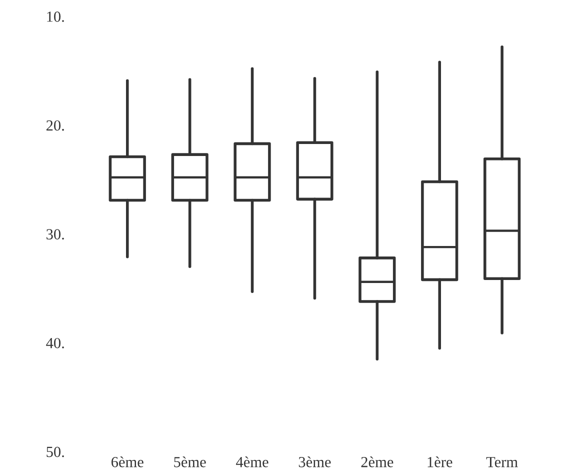 Image resolution: width=562 pixels, height=468 pixels. Describe the element at coordinates (128, 462) in the screenshot. I see `x-tick-label: 6ème` at that location.